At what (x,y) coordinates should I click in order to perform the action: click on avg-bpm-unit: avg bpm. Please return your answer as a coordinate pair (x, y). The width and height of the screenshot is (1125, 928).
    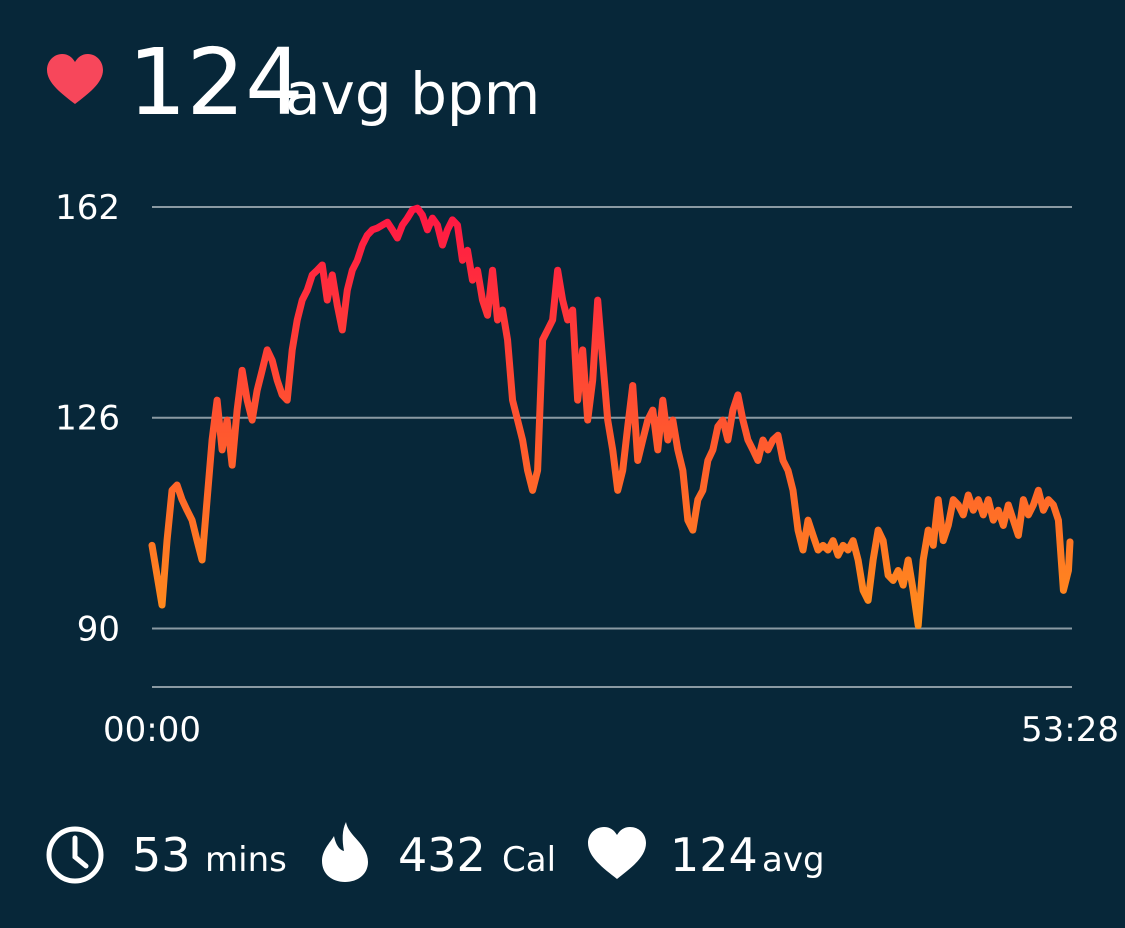
    Looking at the image, I should click on (412, 94).